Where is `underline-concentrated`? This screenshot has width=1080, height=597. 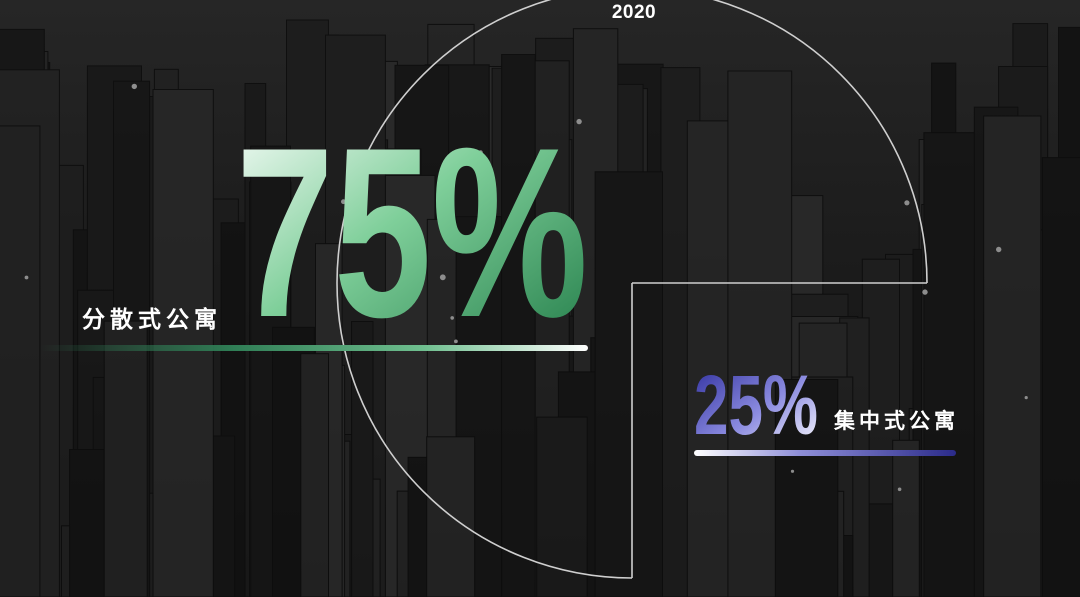 underline-concentrated is located at coordinates (825, 453).